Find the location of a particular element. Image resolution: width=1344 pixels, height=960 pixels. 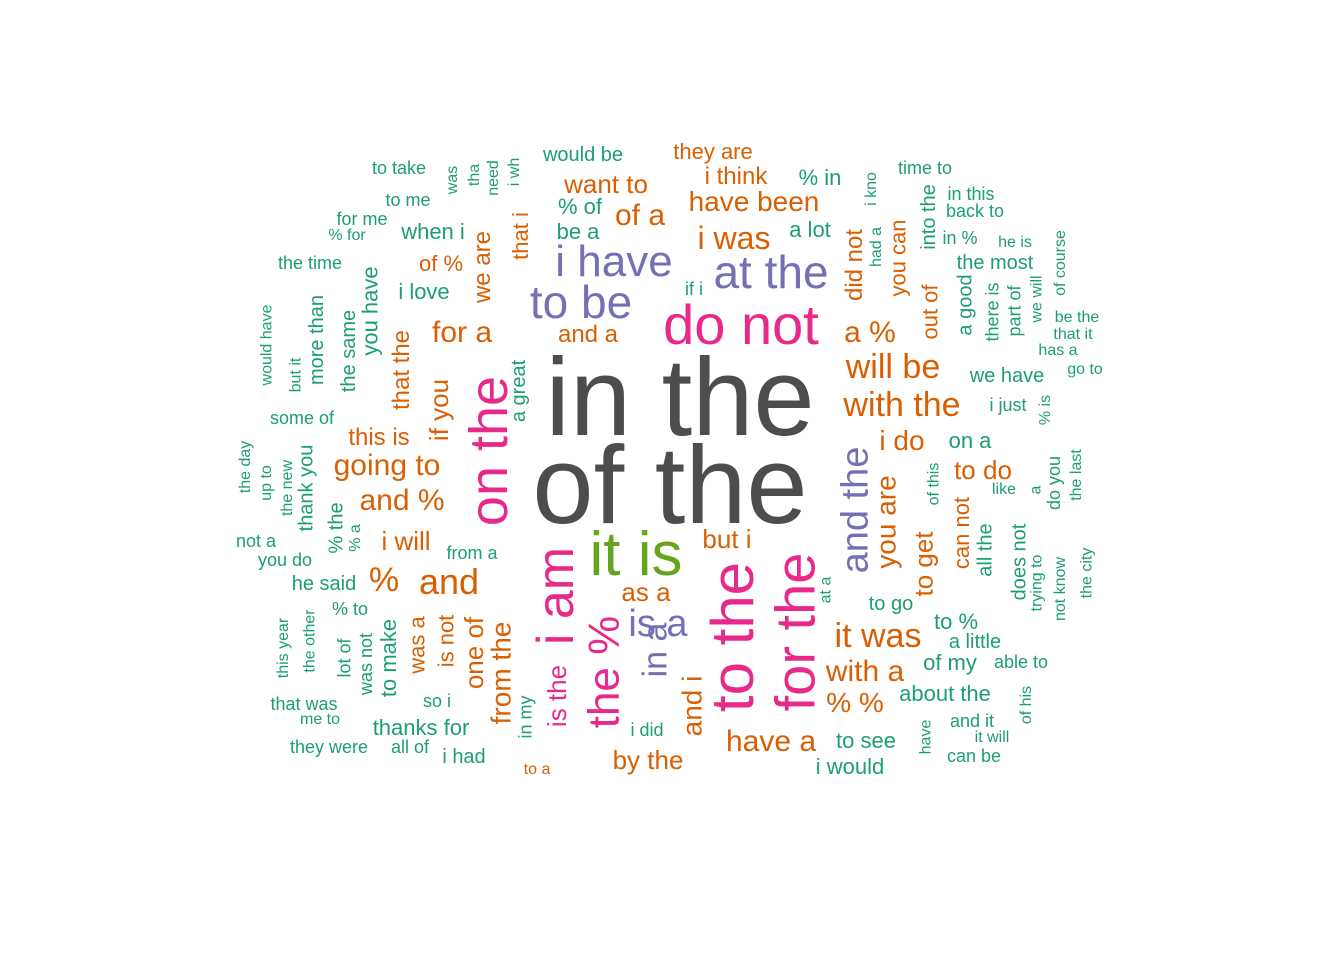

word-item: i did is located at coordinates (647, 730).